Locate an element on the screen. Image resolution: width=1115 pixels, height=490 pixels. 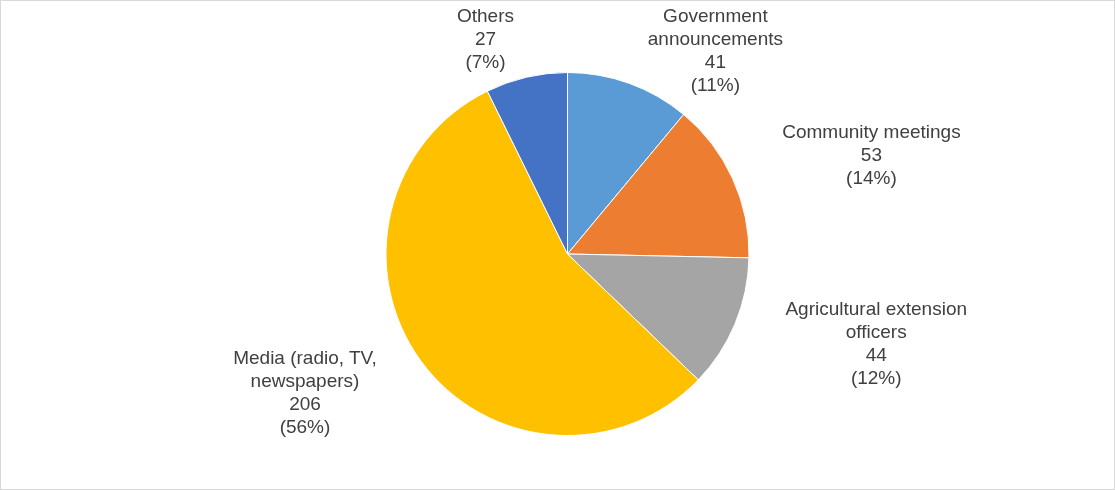
slice-label: Agricultural extension officers is located at coordinates (876, 320).